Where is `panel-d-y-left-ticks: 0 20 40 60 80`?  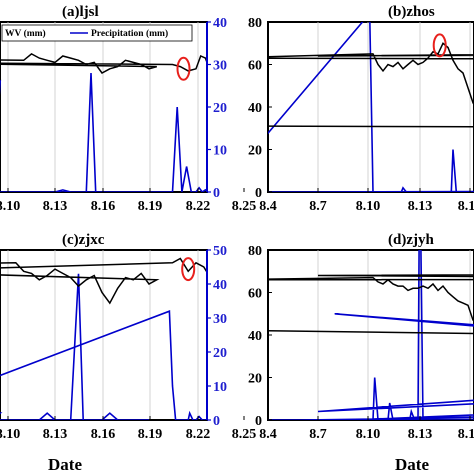
panel-d-y-left-ticks: 0 20 40 60 80 is located at coordinates (260, 336).